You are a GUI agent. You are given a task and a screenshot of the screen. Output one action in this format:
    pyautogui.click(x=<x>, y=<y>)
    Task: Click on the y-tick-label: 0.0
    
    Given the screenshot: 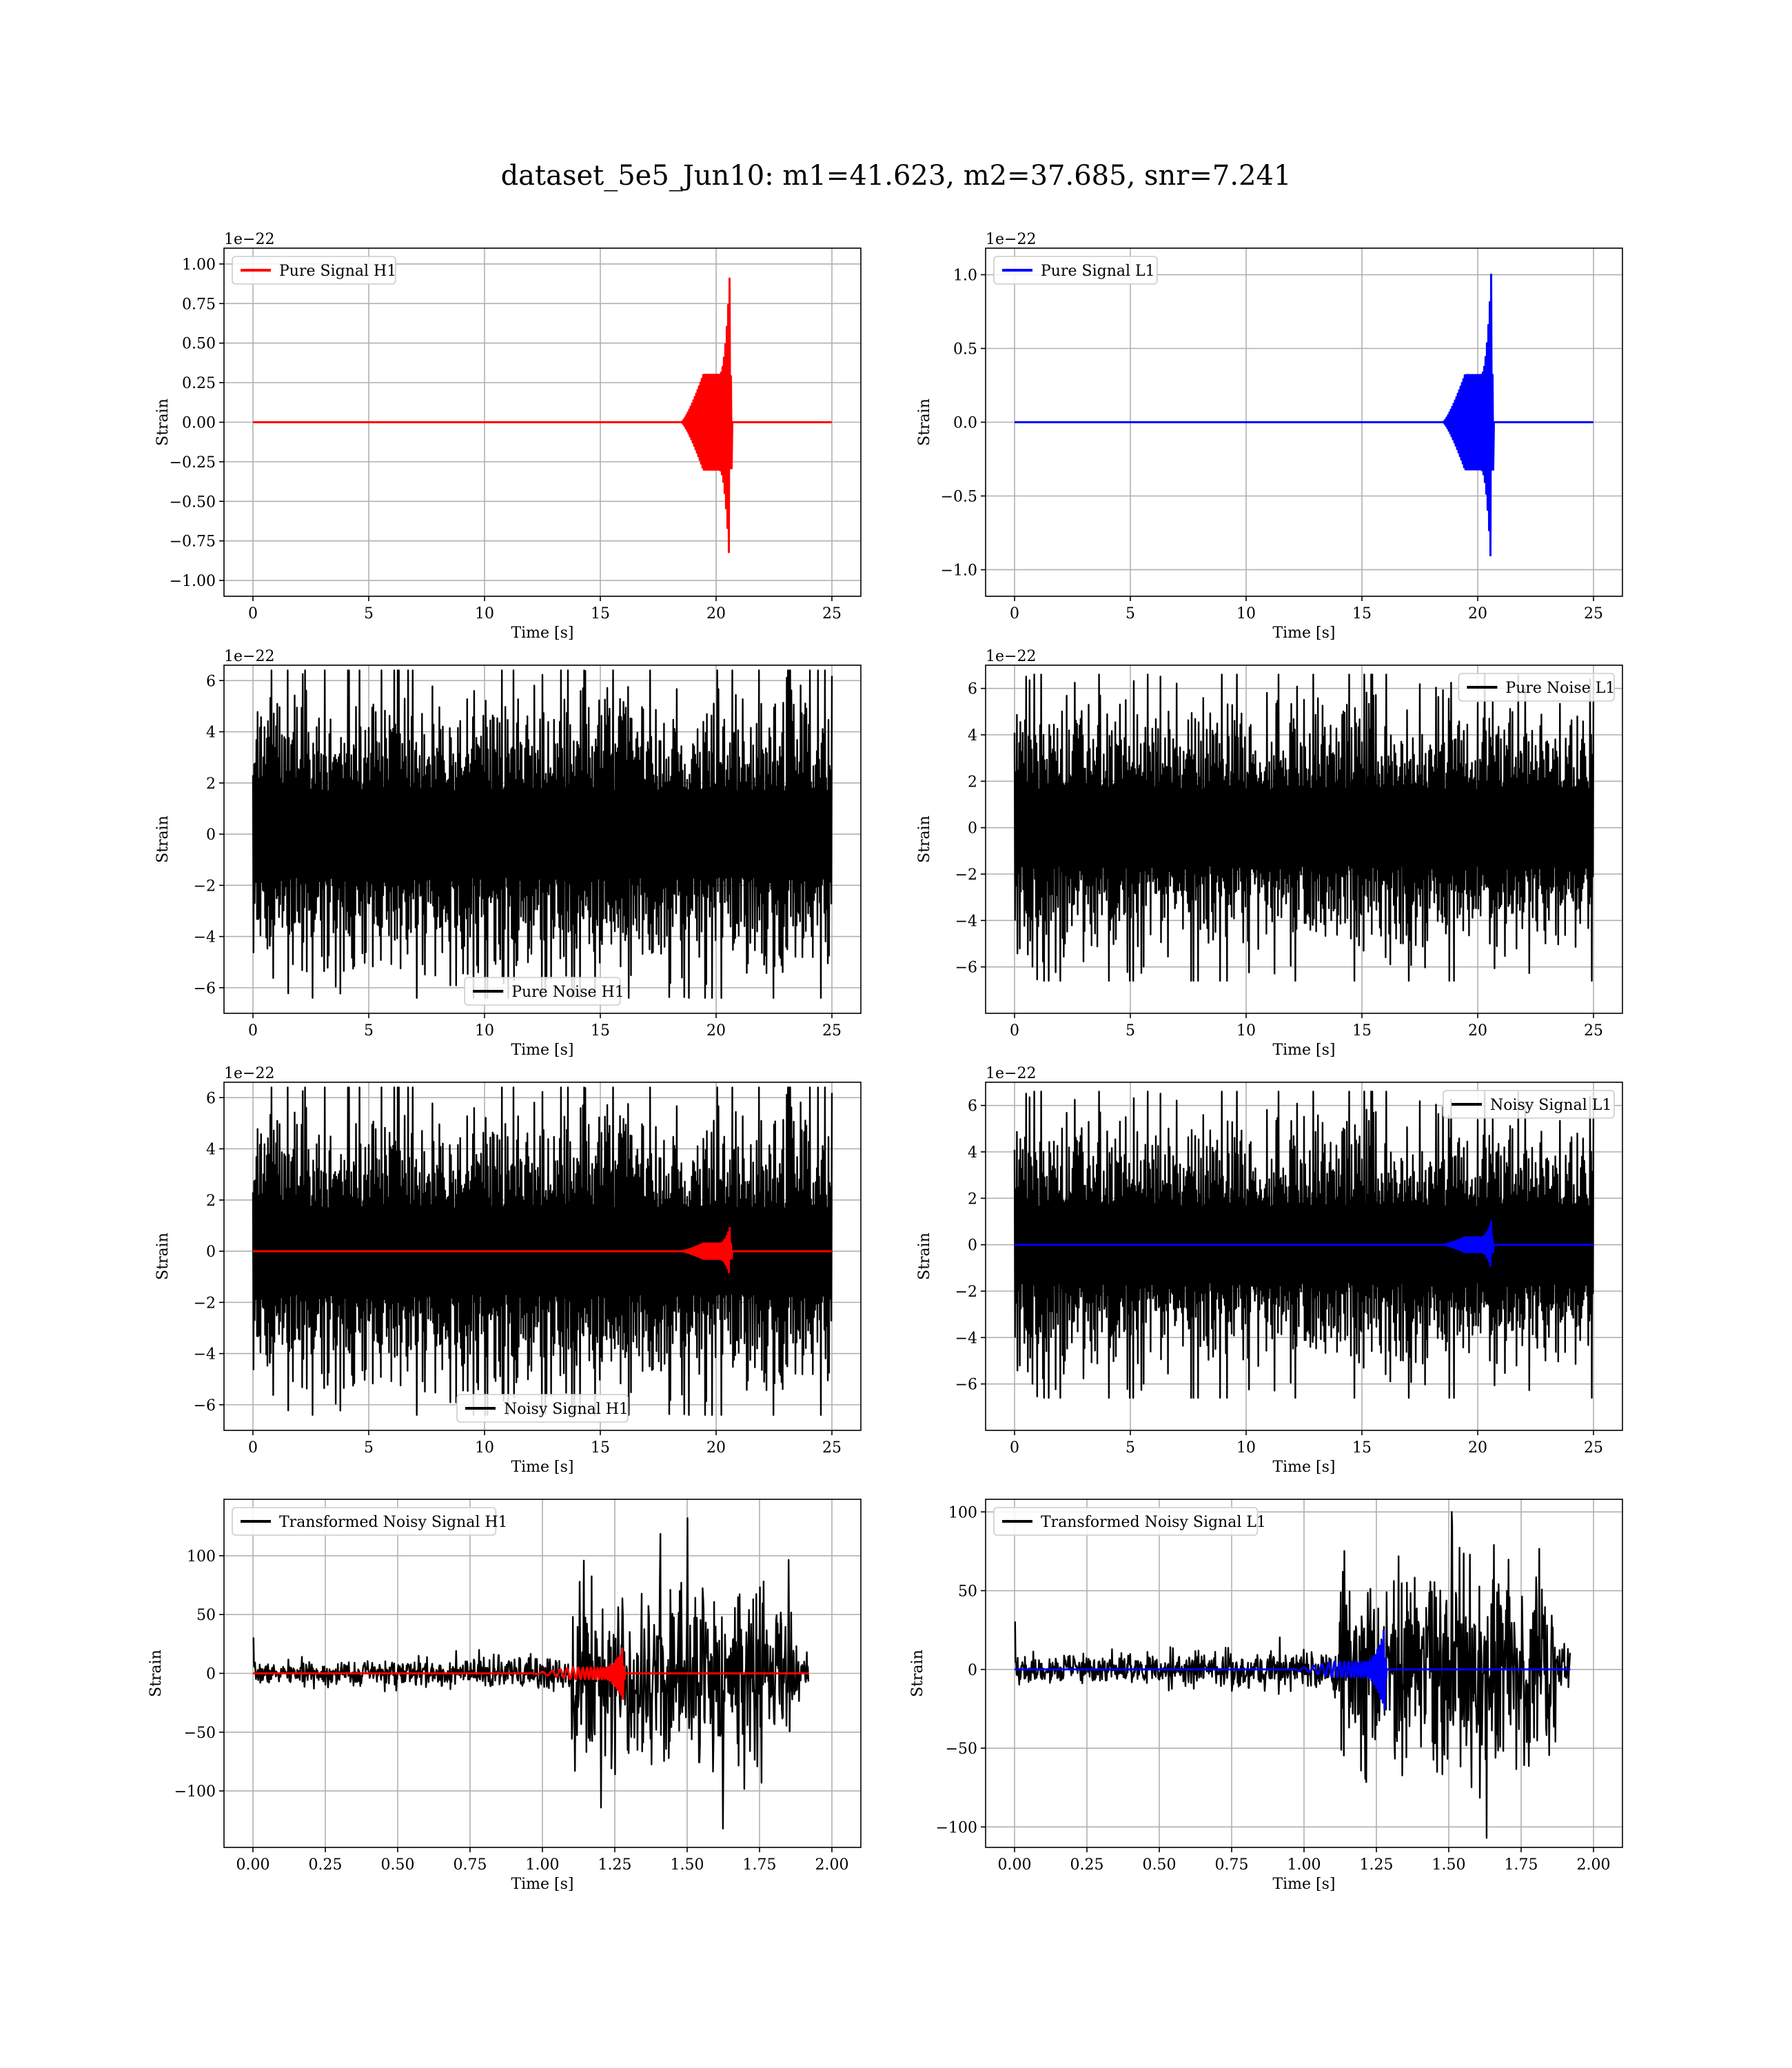 What is the action you would take?
    pyautogui.click(x=965, y=423)
    